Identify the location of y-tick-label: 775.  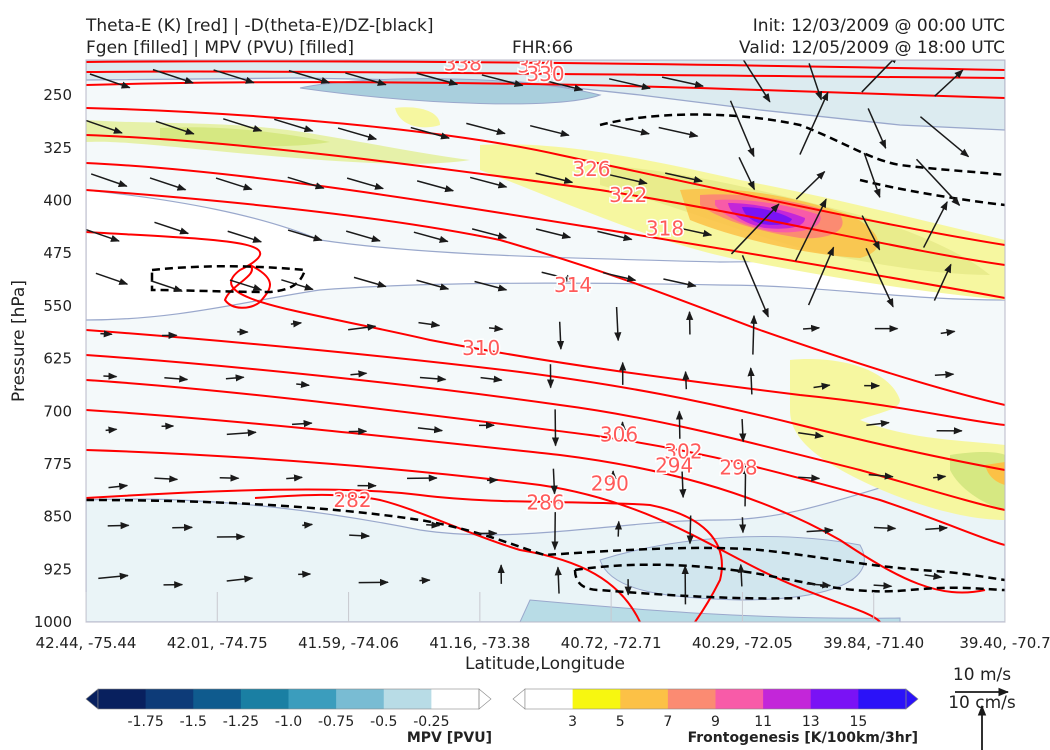
(57, 464).